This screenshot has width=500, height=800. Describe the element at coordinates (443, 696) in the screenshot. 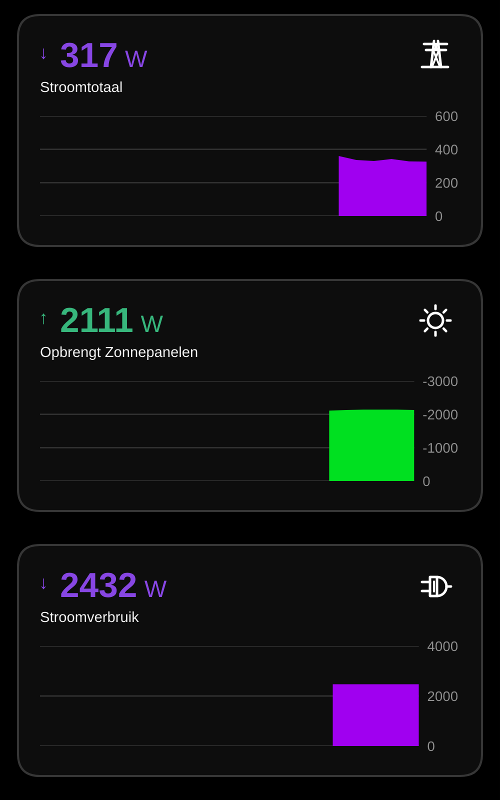

I see `y-tick-label: 2000` at that location.